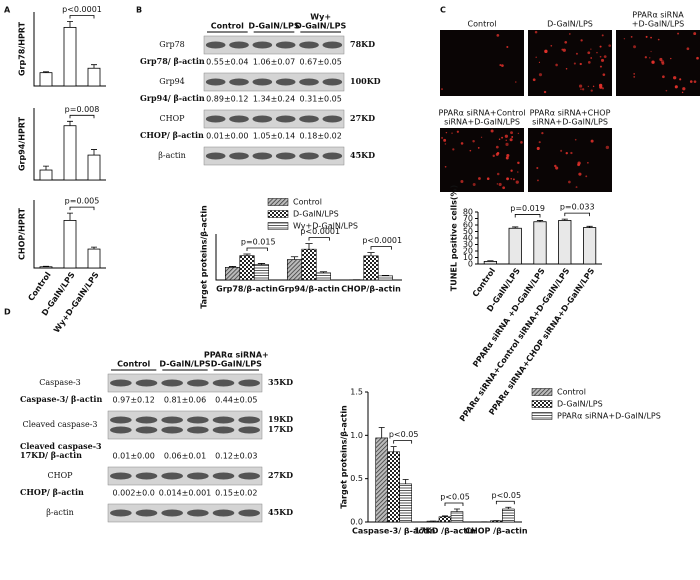 Image resolution: width=700 pixels, height=580 pixels. What do you see at coordinates (468, 244) in the screenshot?
I see `y-tick-label: 30` at bounding box center [468, 244].